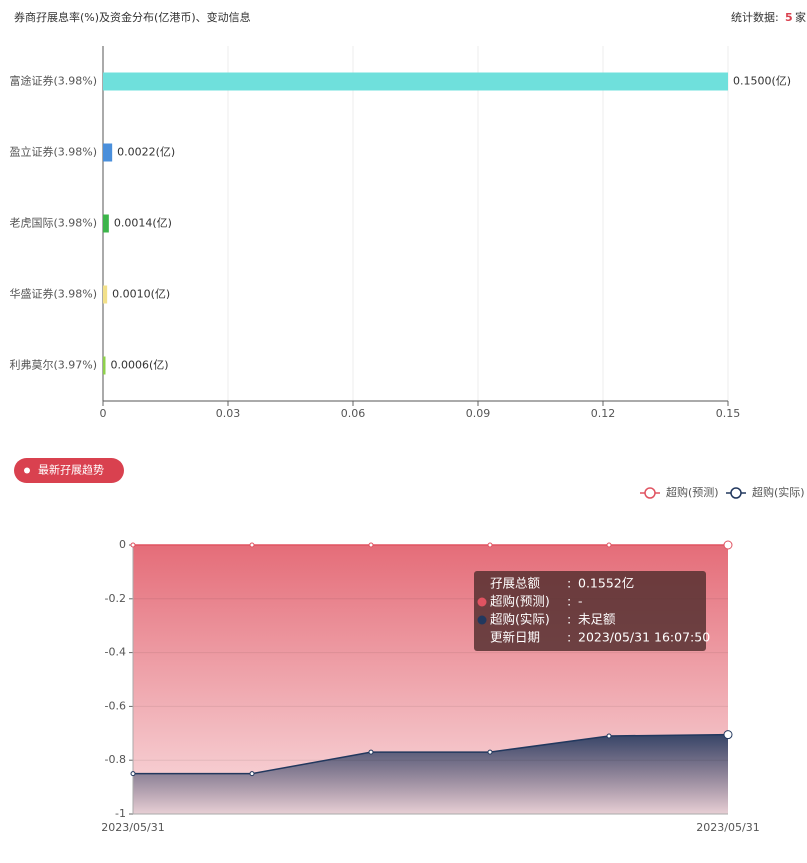 The image size is (807, 863). Describe the element at coordinates (789, 17) in the screenshot. I see `stats-count: 5` at that location.